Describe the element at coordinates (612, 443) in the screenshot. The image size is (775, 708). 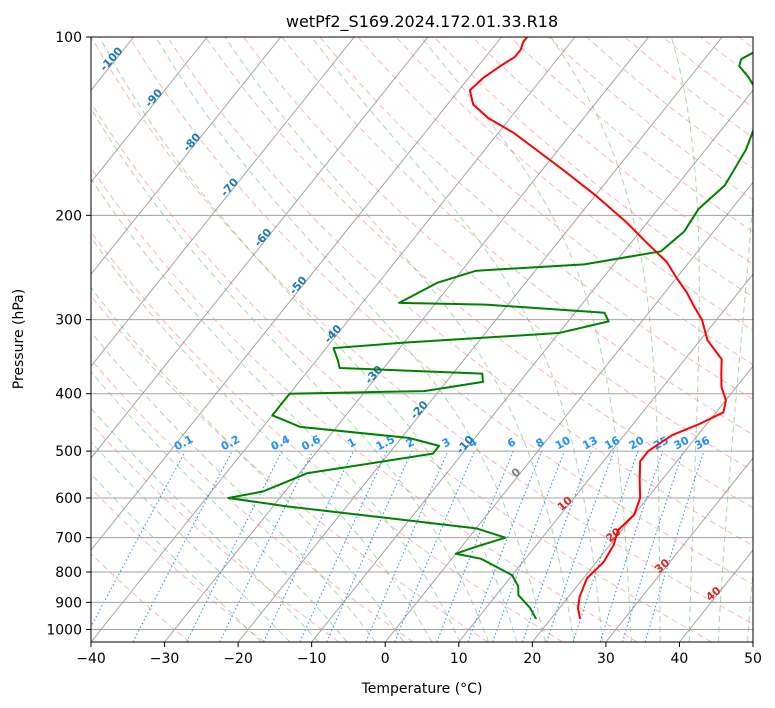
I see `mixing-ratio-label: 16` at that location.